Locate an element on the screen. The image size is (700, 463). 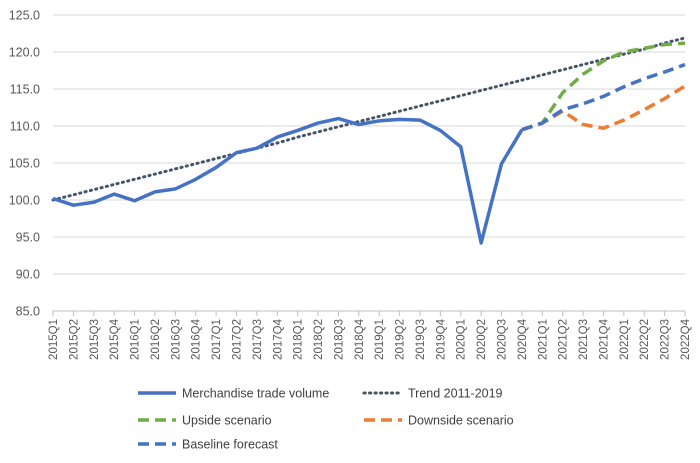
x-tick-label: 2019Q3 is located at coordinates (421, 339).